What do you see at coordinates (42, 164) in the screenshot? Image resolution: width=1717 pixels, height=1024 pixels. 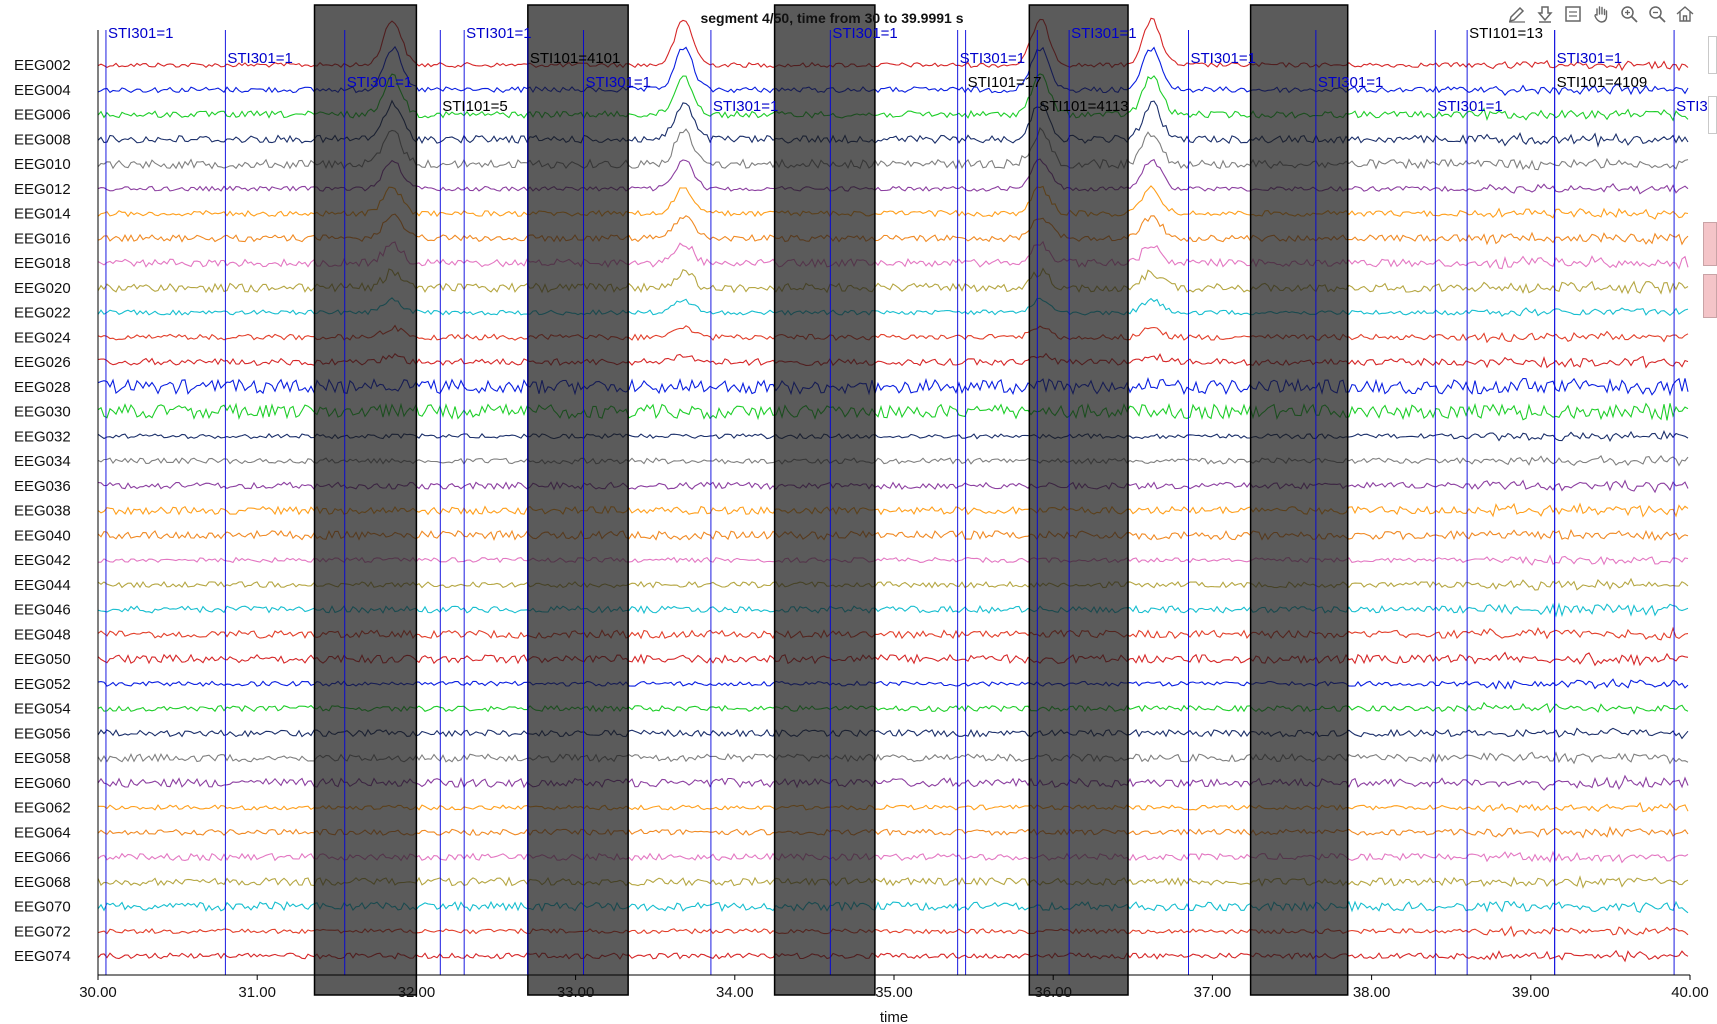 I see `channel-label: EEG010` at bounding box center [42, 164].